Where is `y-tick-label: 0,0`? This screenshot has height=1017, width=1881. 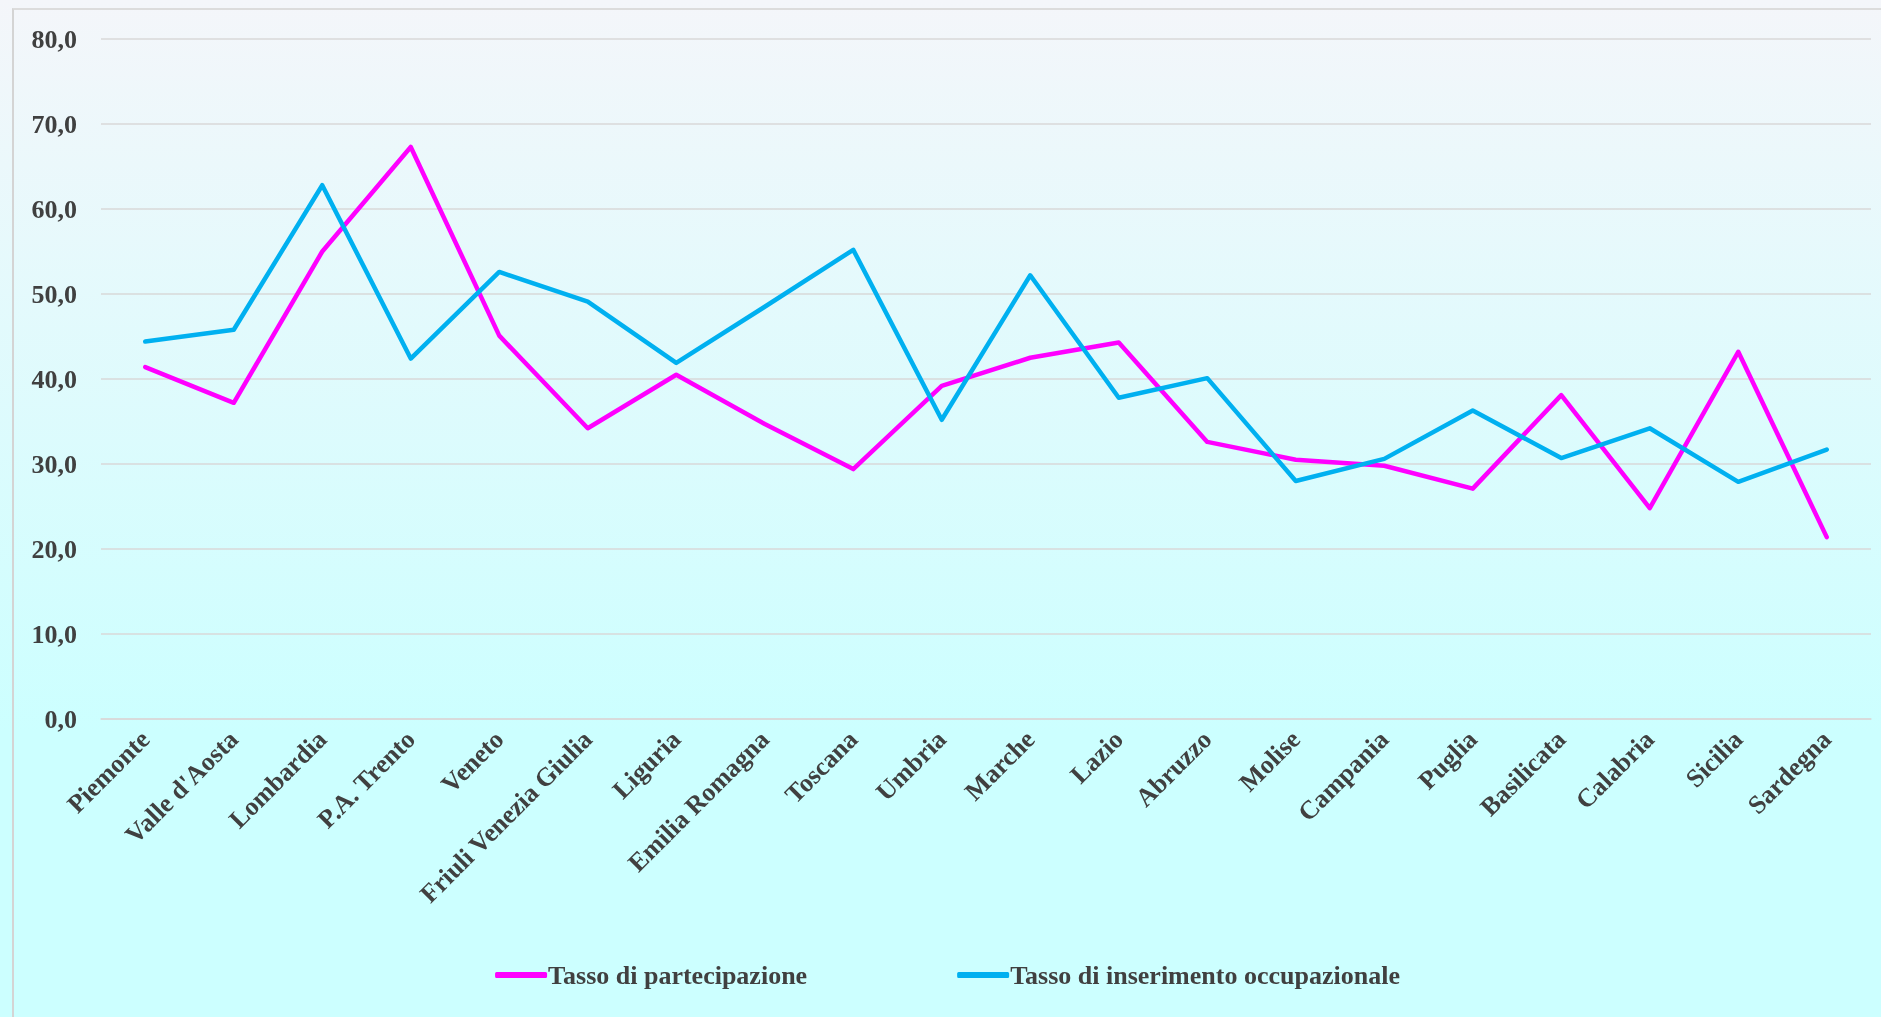
y-tick-label: 0,0 is located at coordinates (60, 719).